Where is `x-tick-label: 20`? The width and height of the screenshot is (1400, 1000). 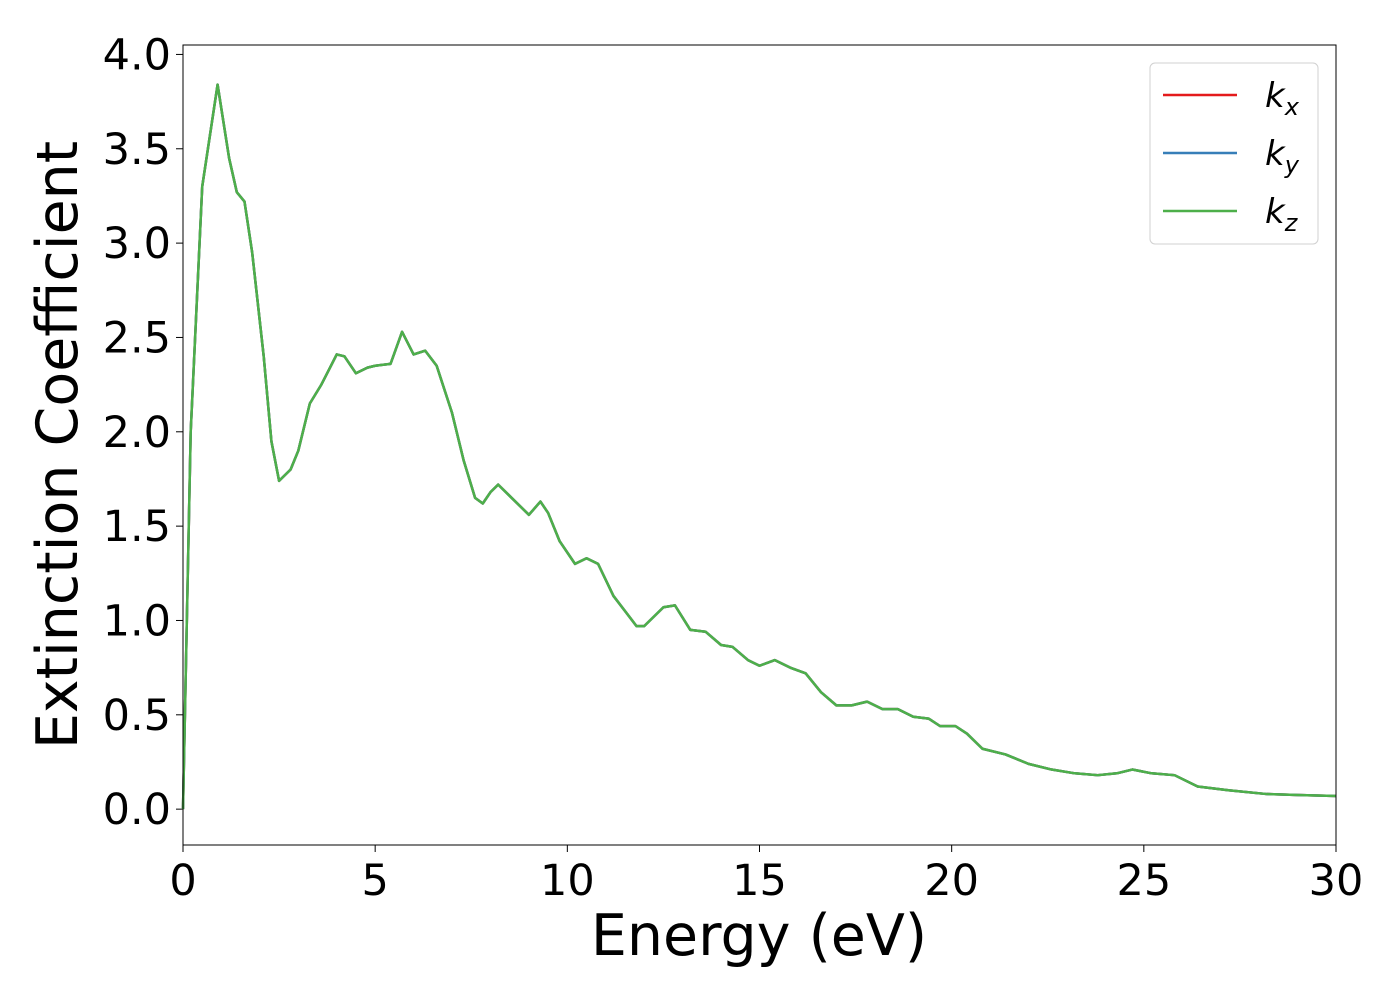
x-tick-label: 20 is located at coordinates (951, 881).